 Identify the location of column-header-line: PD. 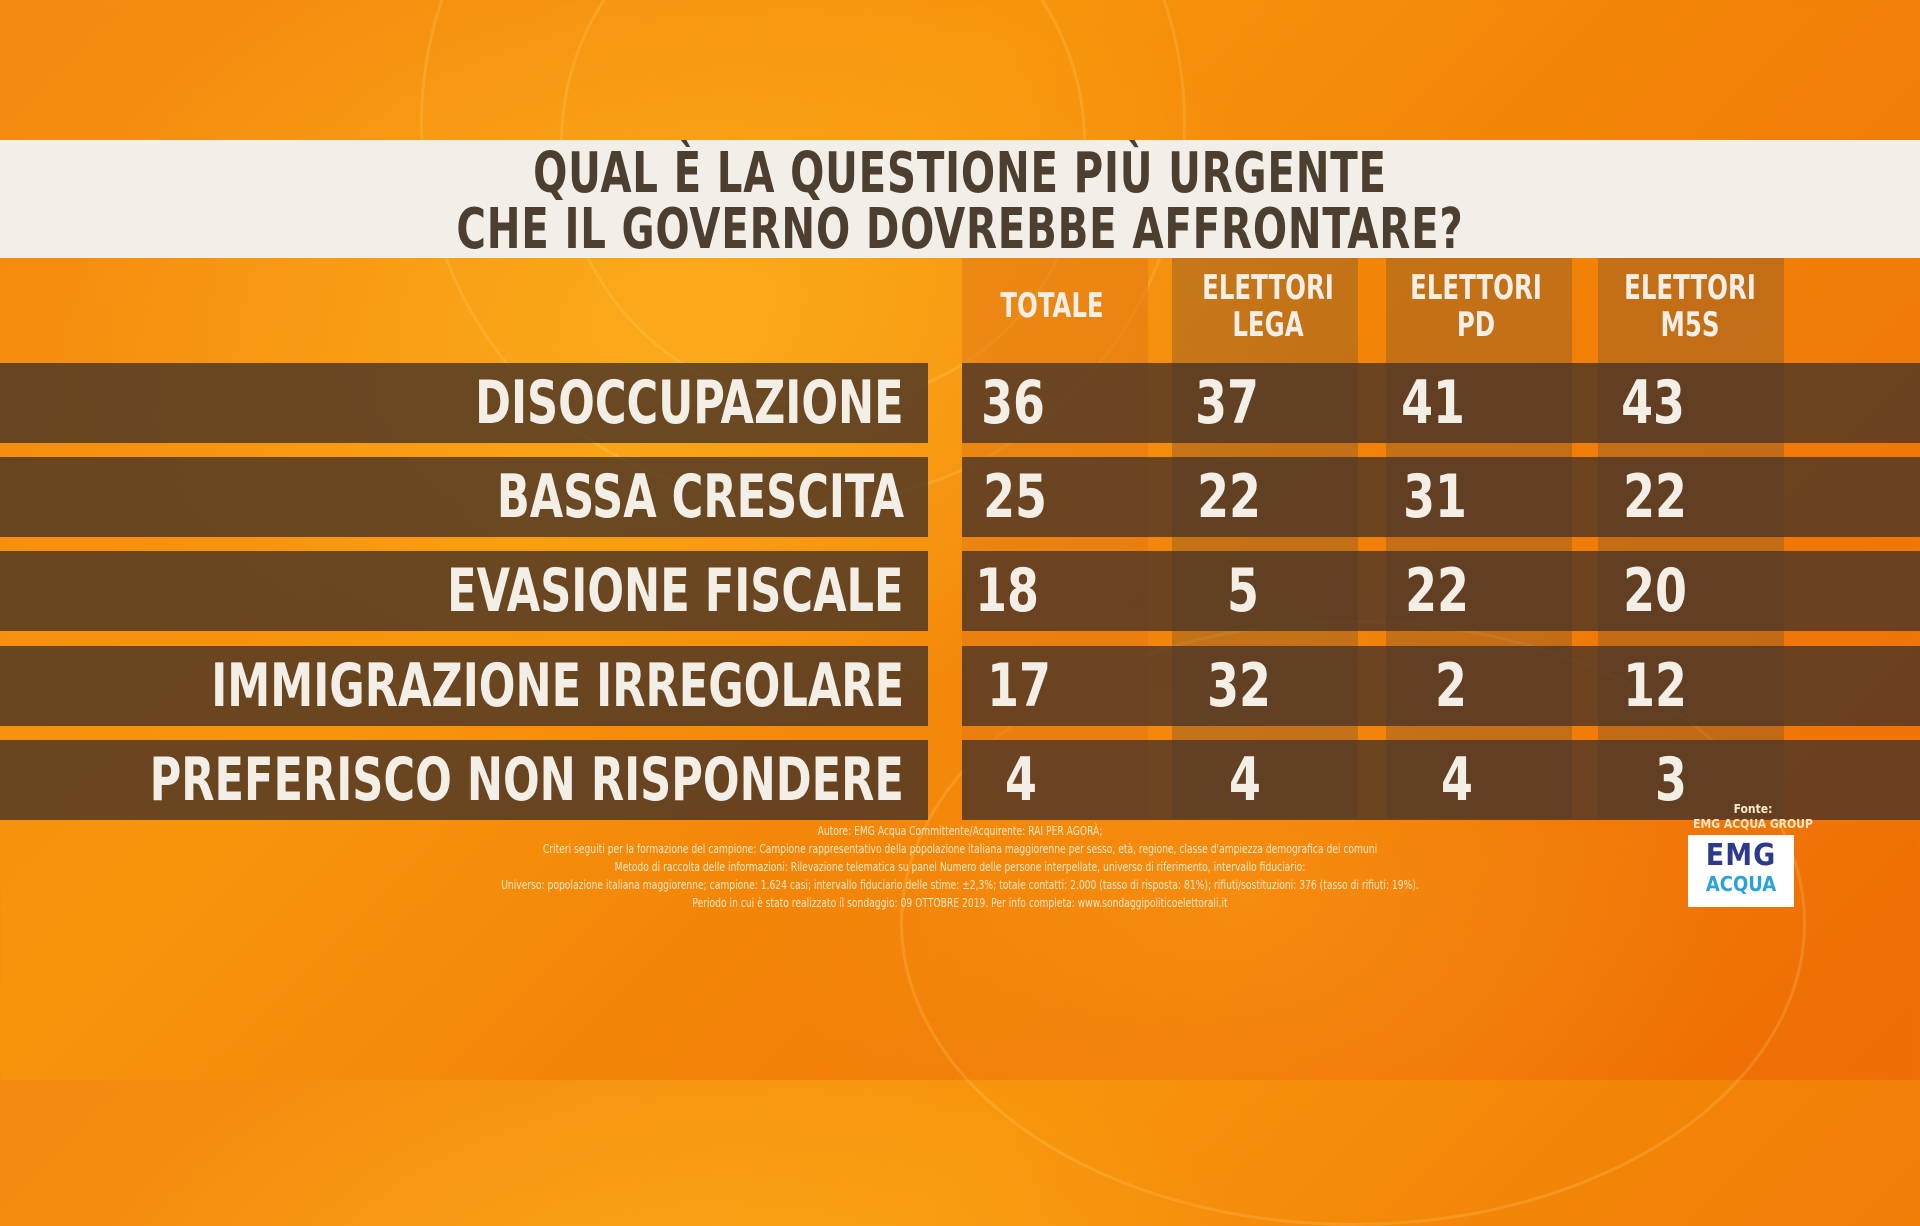
(1476, 325).